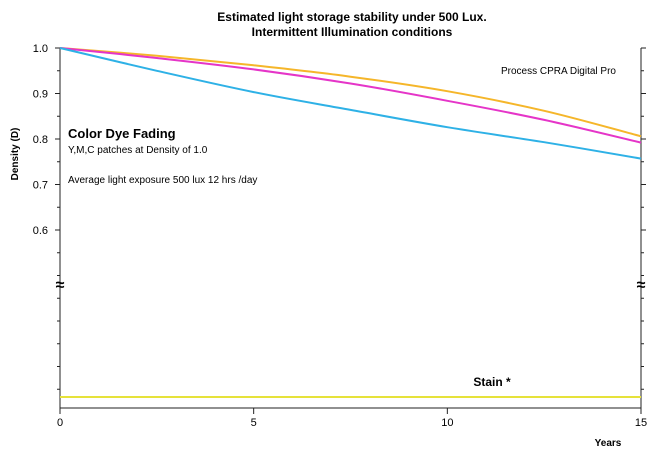 The width and height of the screenshot is (651, 451). Describe the element at coordinates (40, 186) in the screenshot. I see `y-tick-label-3: 0.7` at that location.